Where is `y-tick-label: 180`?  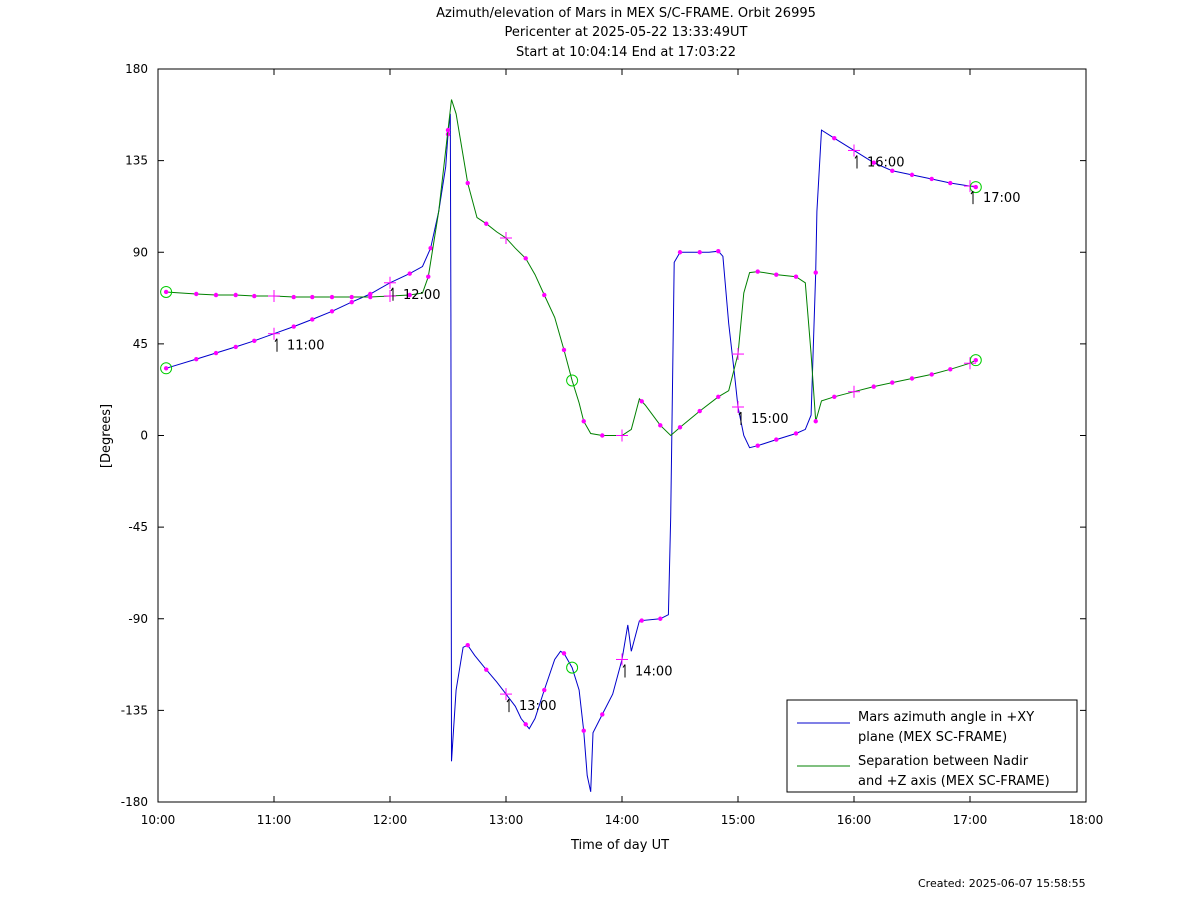 y-tick-label: 180 is located at coordinates (136, 69).